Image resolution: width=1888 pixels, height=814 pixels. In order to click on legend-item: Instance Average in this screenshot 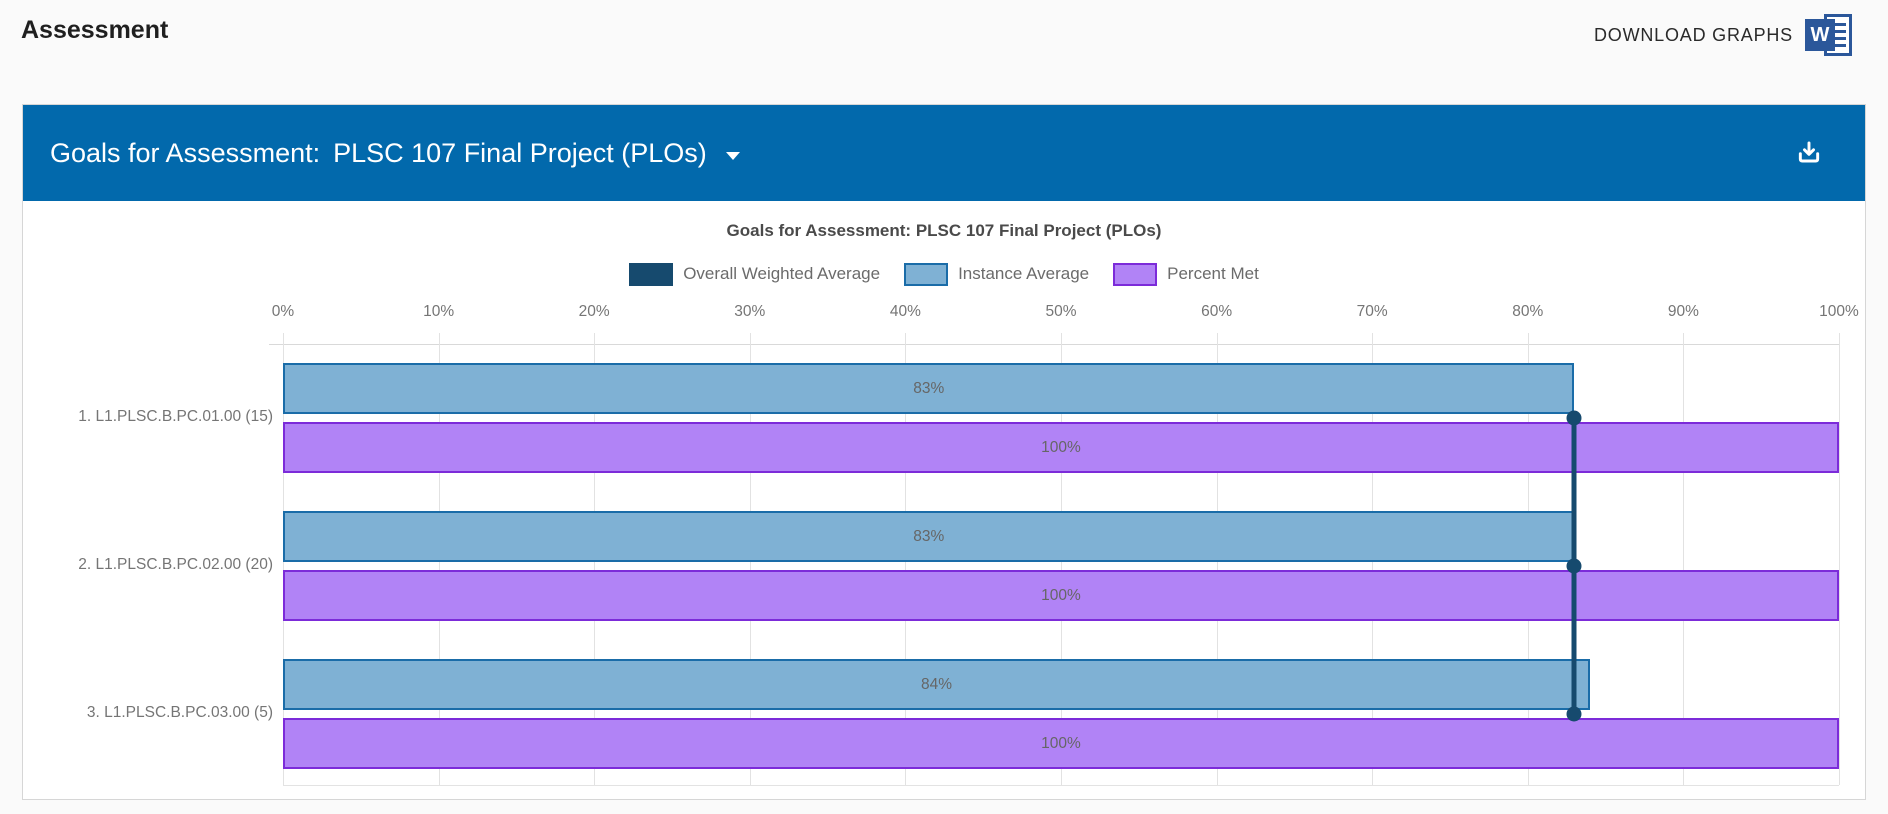, I will do `click(997, 274)`.